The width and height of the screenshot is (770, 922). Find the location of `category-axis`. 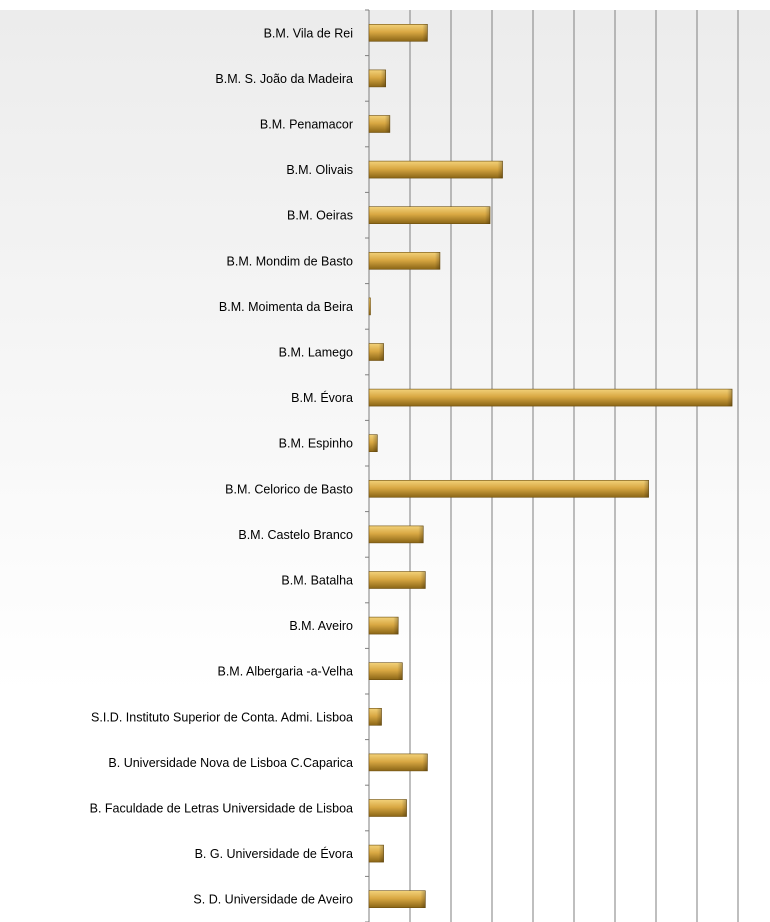

category-axis is located at coordinates (367, 465).